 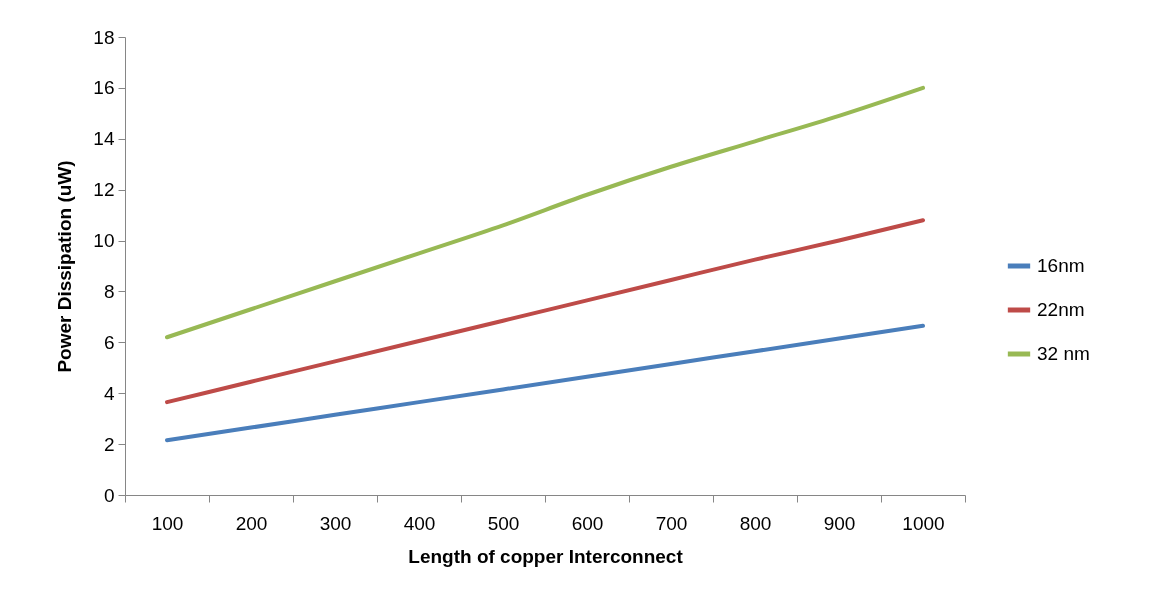 I want to click on legend-label: 32 nm, so click(x=1063, y=353).